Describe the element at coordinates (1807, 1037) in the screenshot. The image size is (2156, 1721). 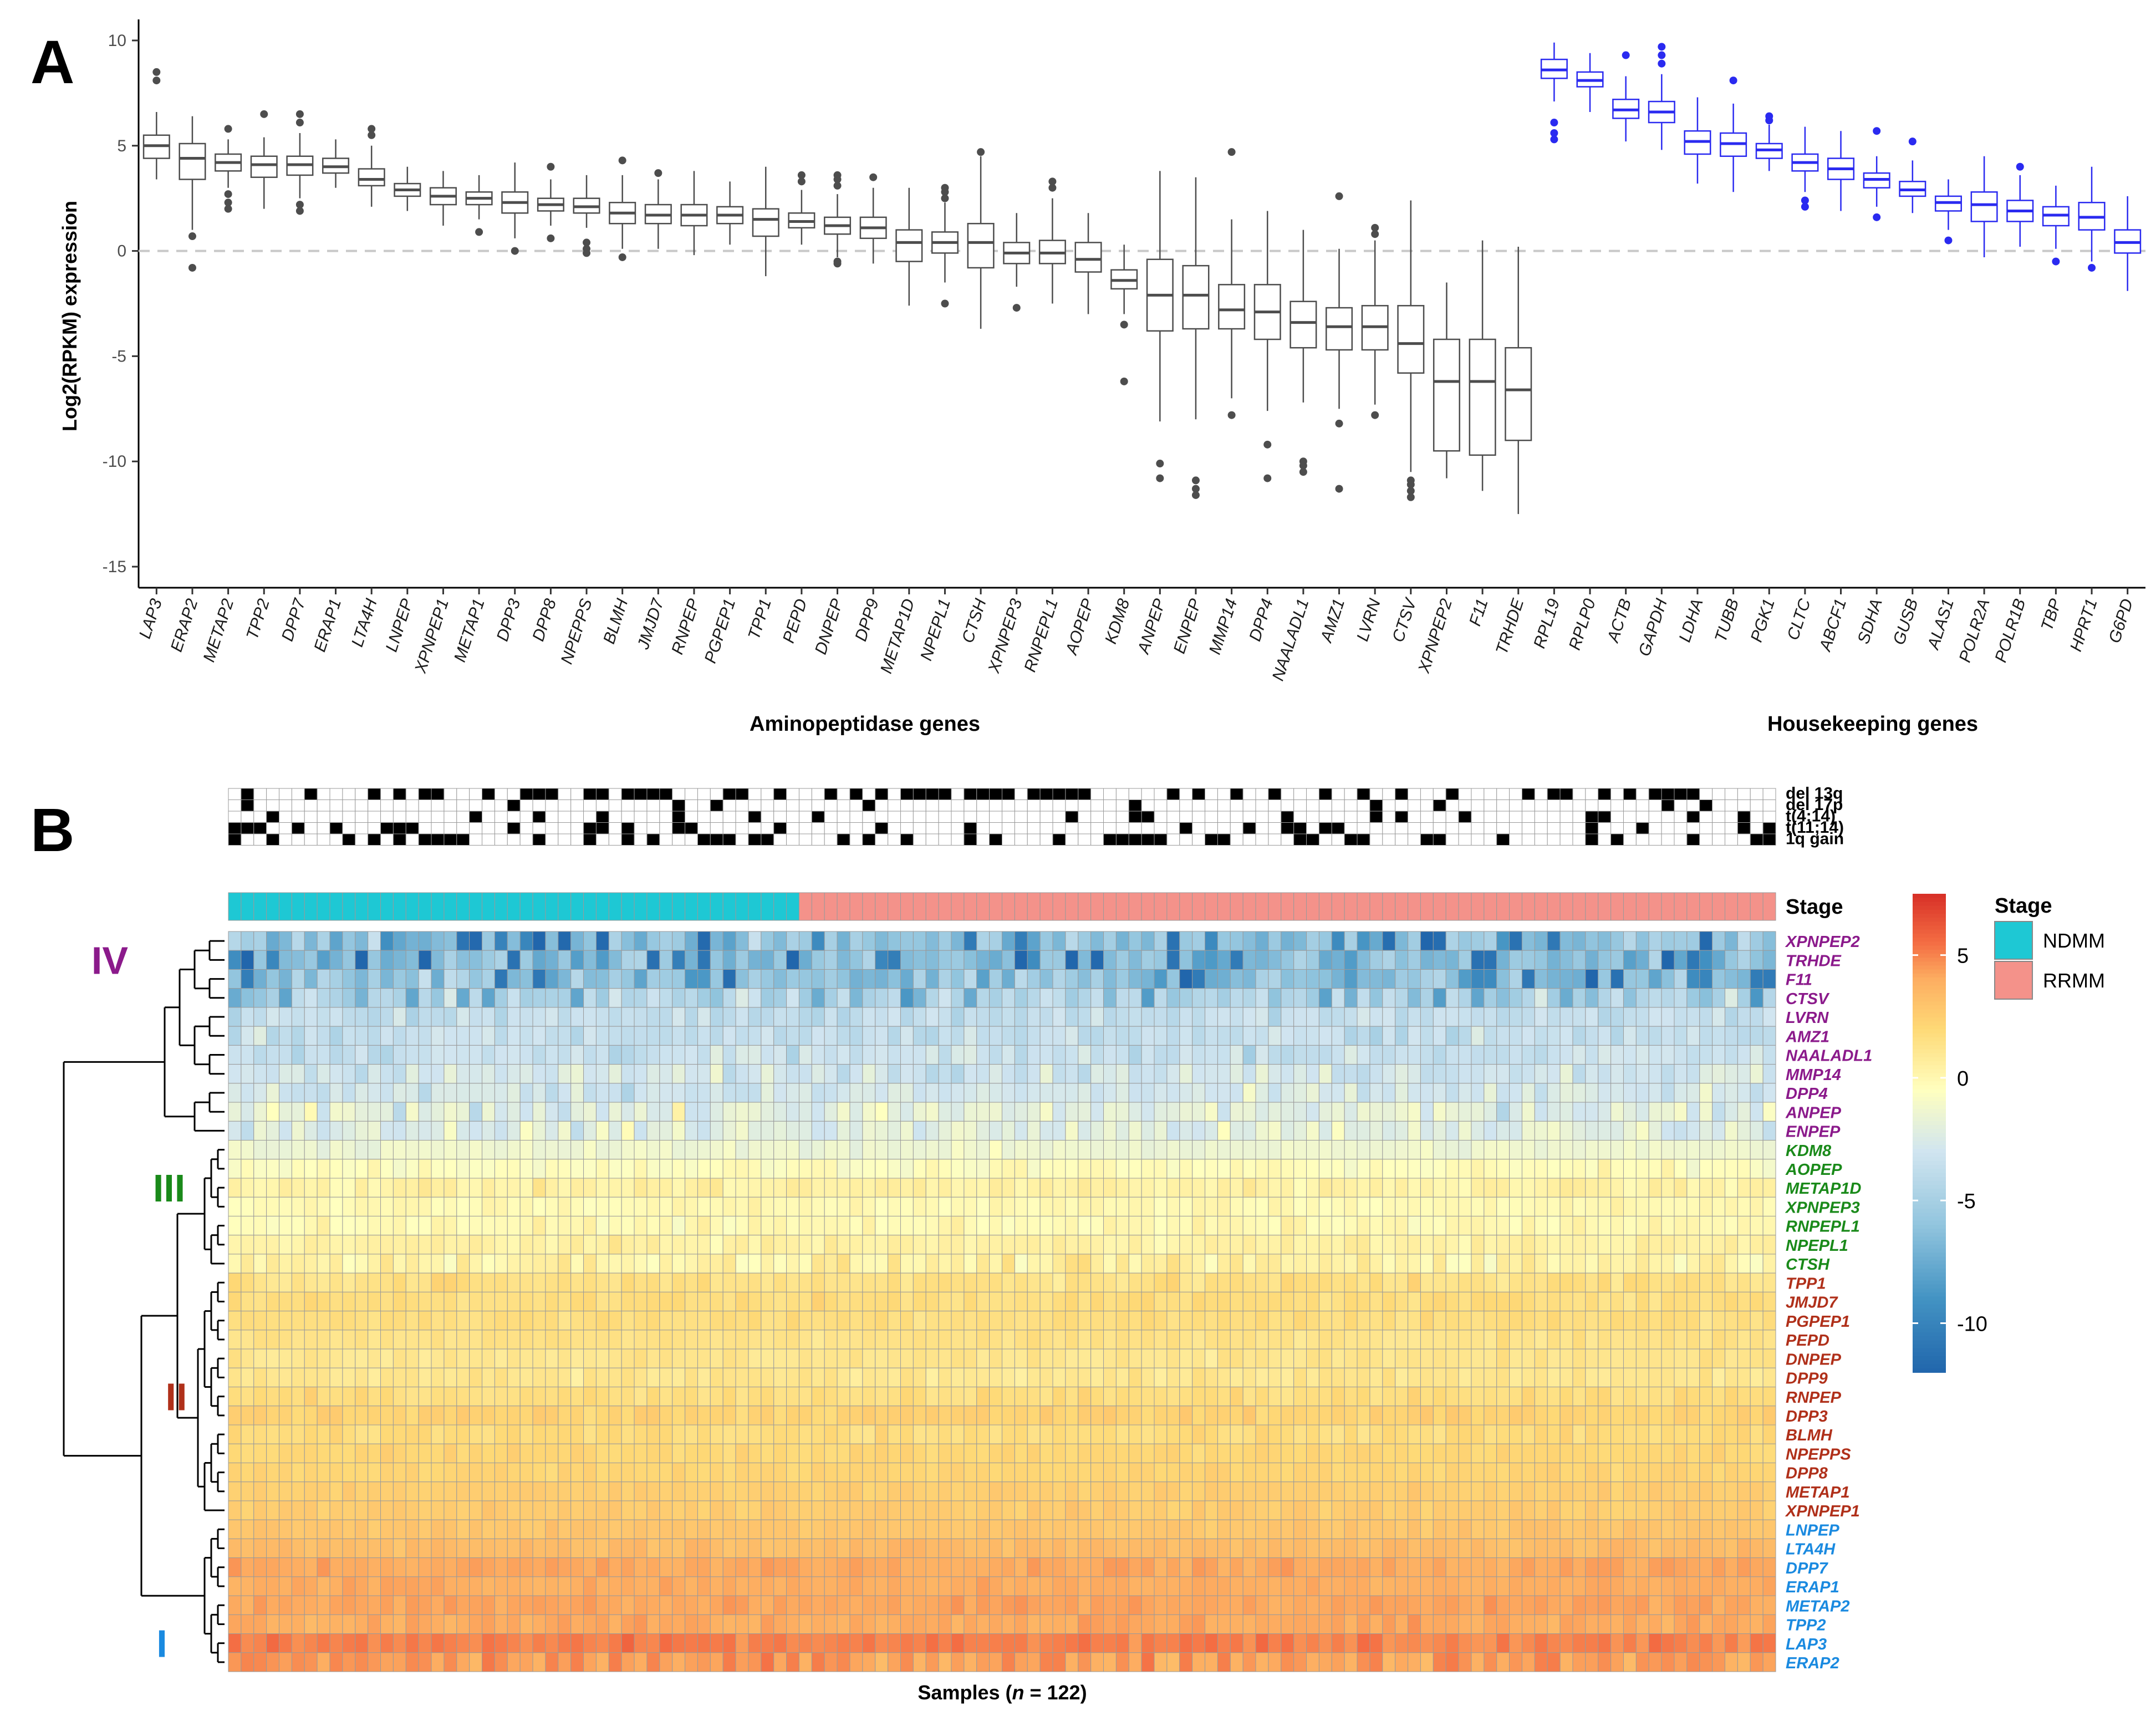
I see `heatmap-row-label: AMZ1` at that location.